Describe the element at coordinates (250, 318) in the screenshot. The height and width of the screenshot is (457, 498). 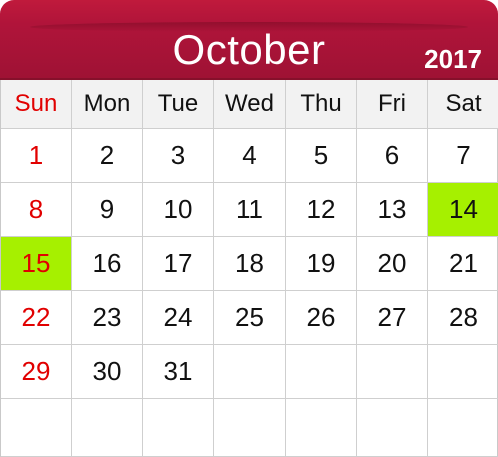
I see `day-cell: 25` at that location.